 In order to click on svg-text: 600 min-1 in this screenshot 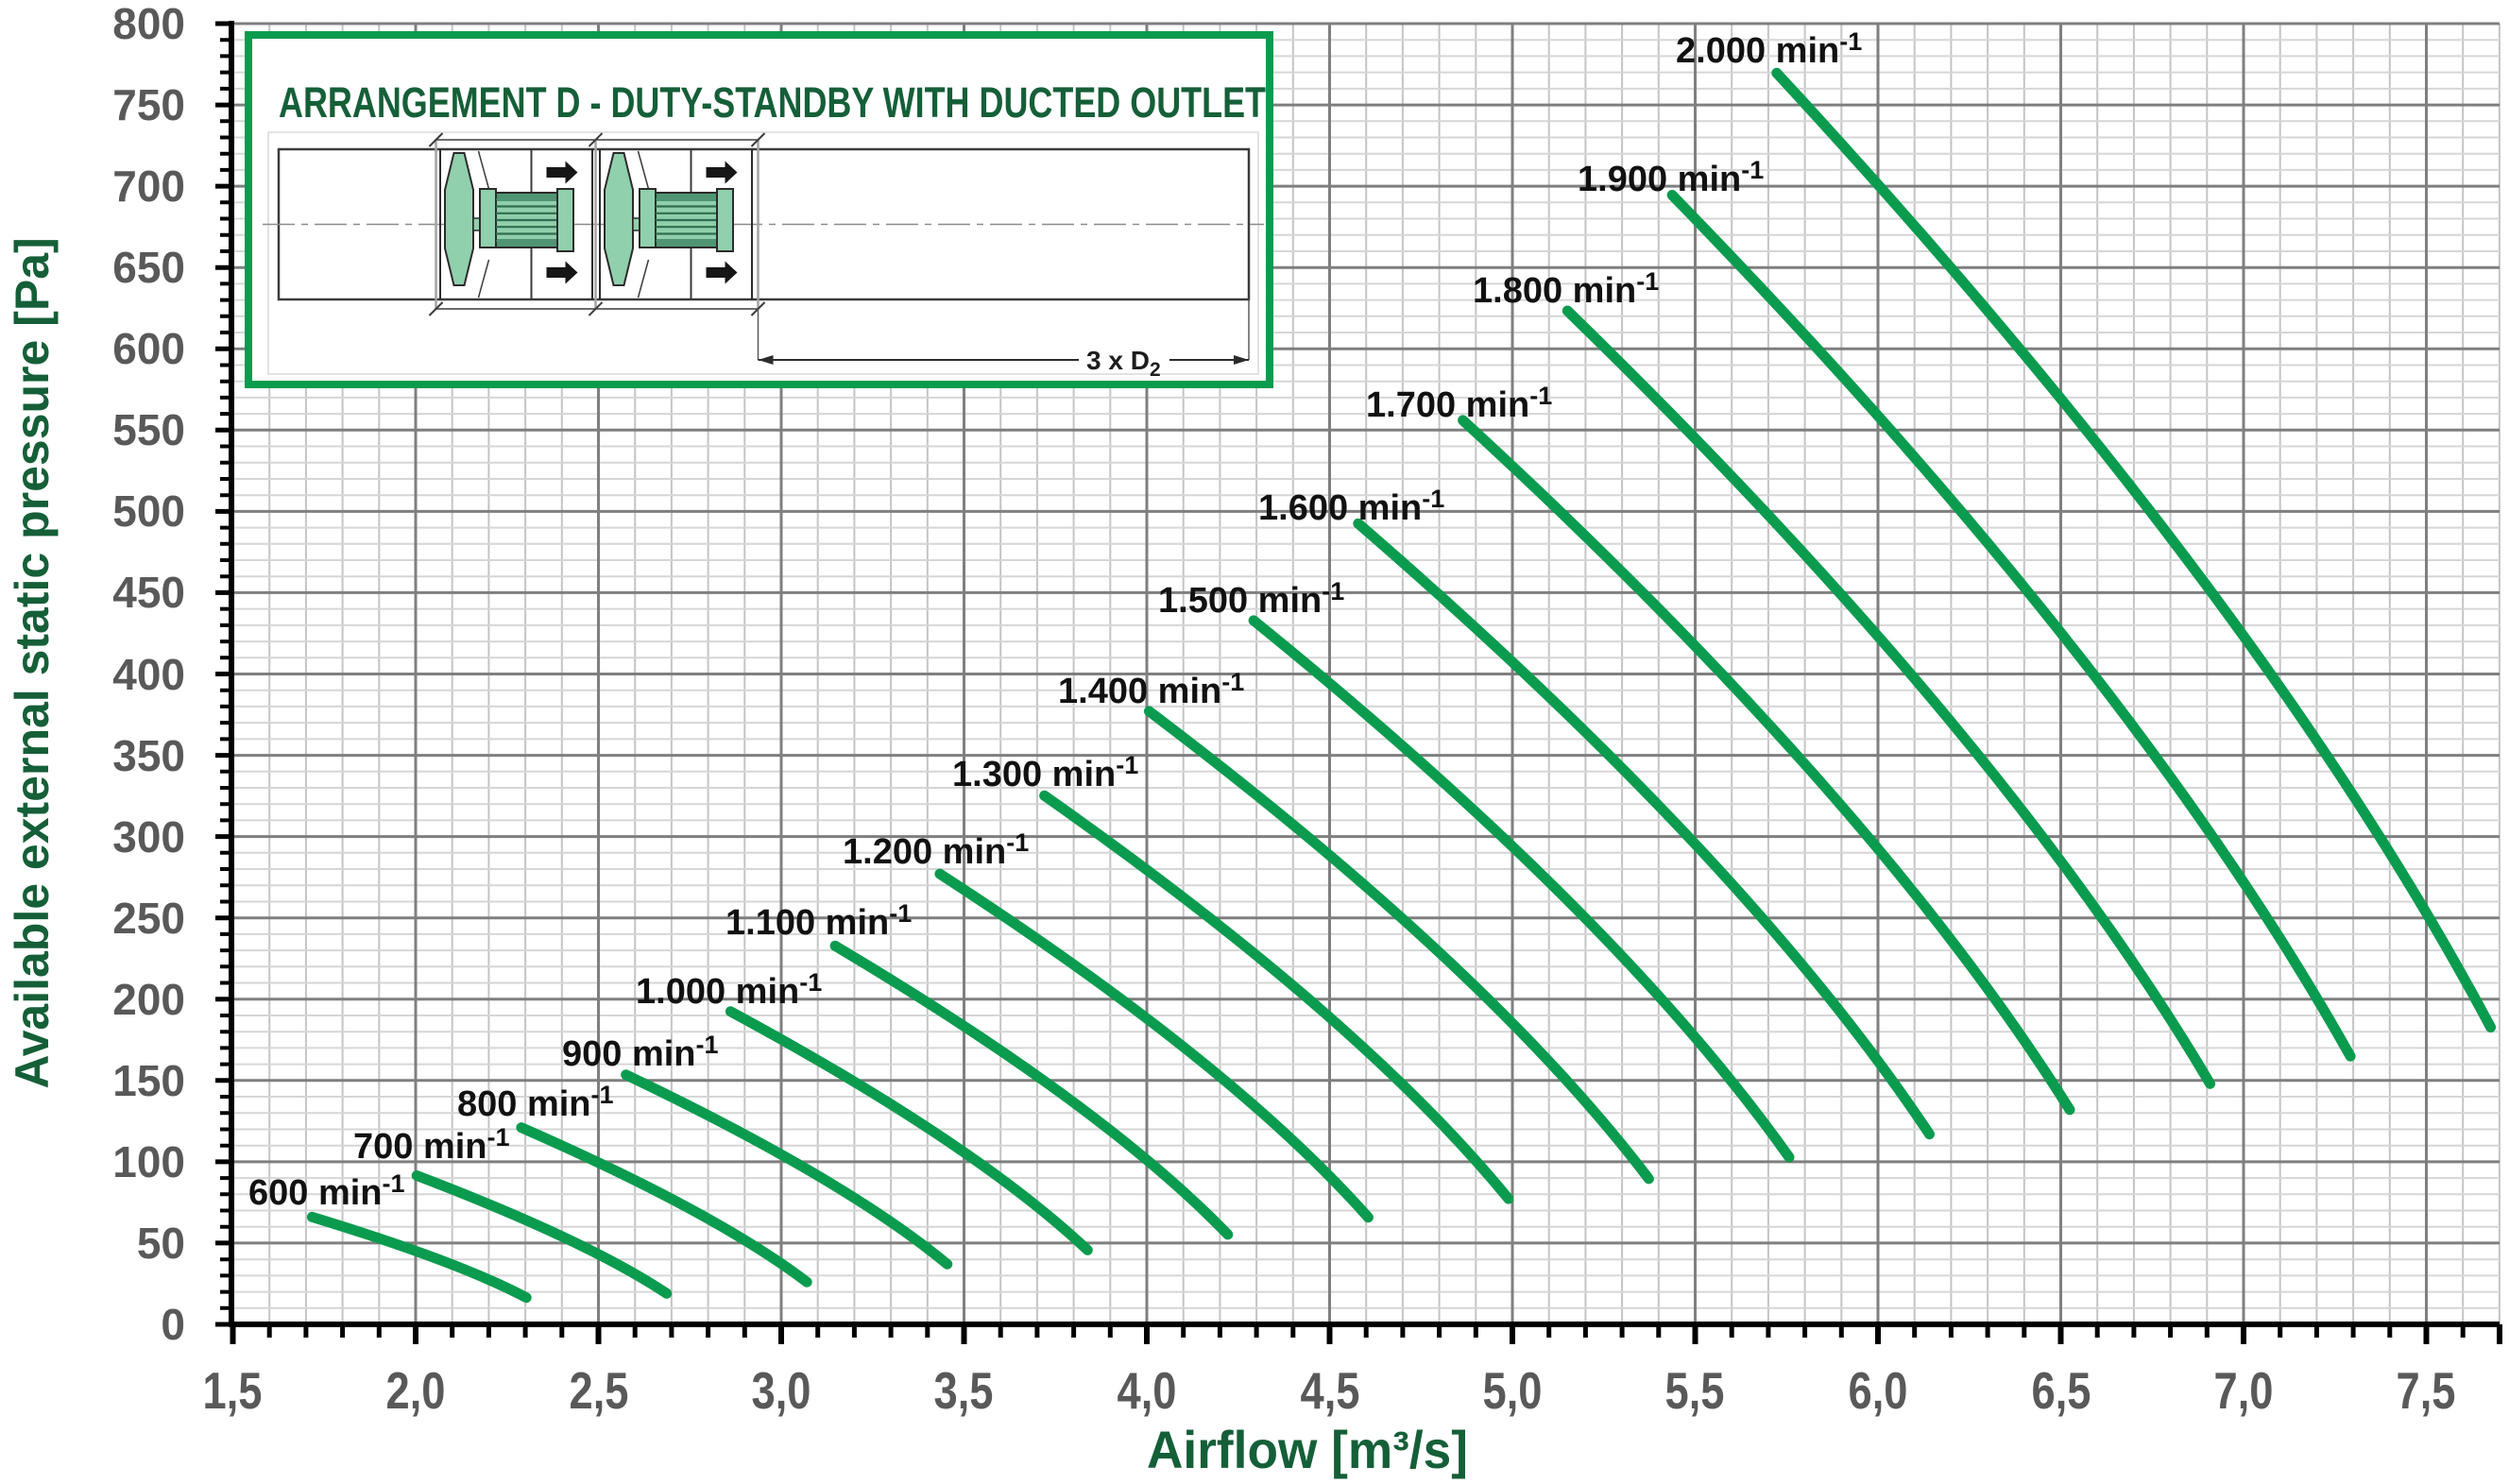, I will do `click(326, 1191)`.